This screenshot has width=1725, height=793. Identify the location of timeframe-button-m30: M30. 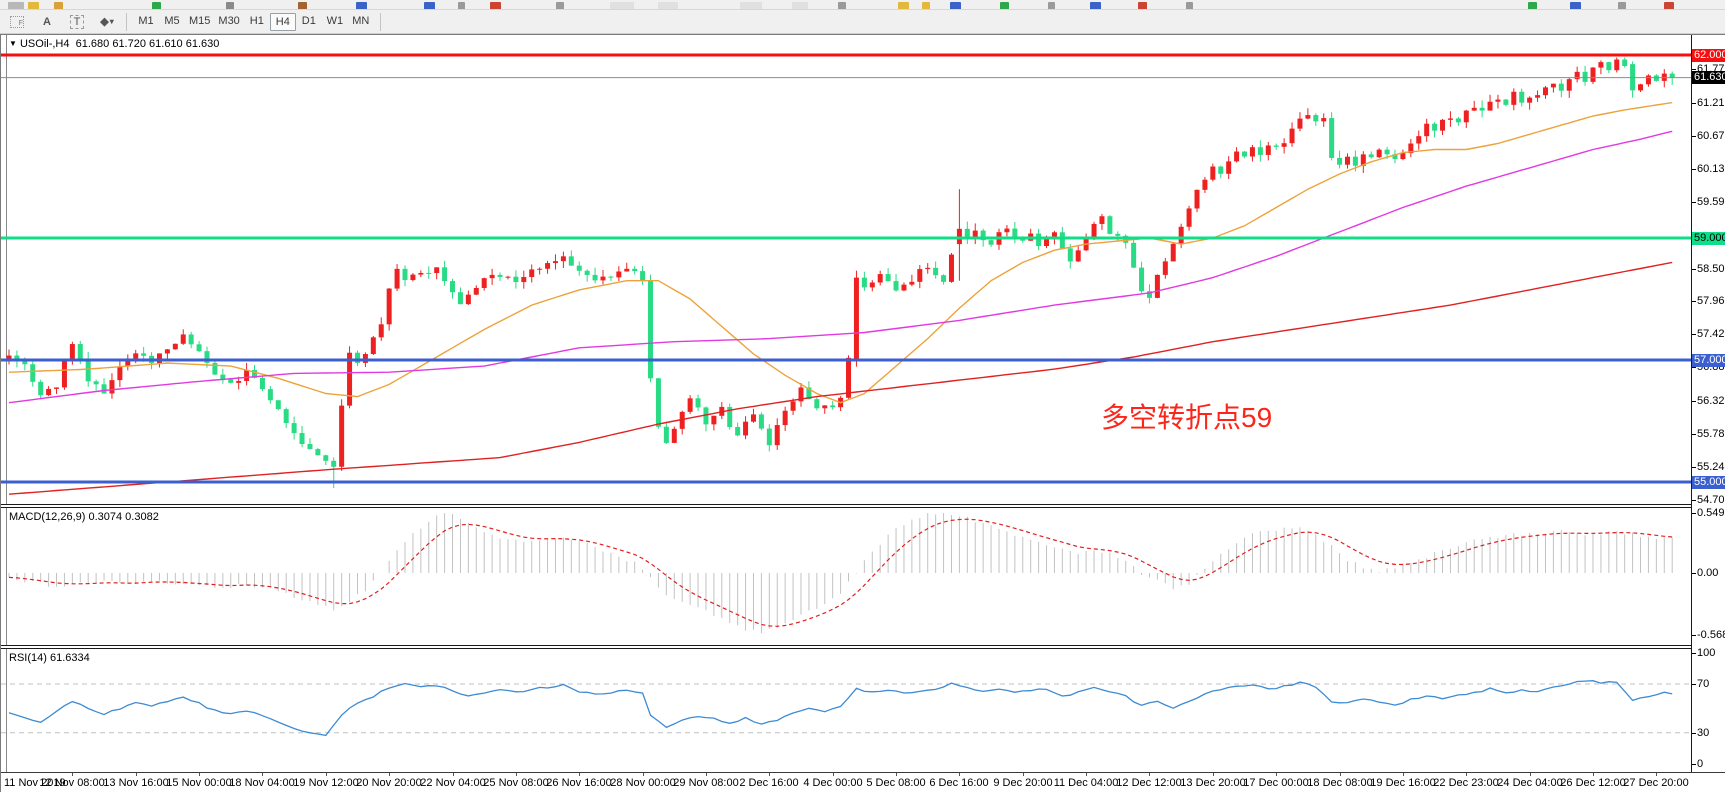
(229, 20).